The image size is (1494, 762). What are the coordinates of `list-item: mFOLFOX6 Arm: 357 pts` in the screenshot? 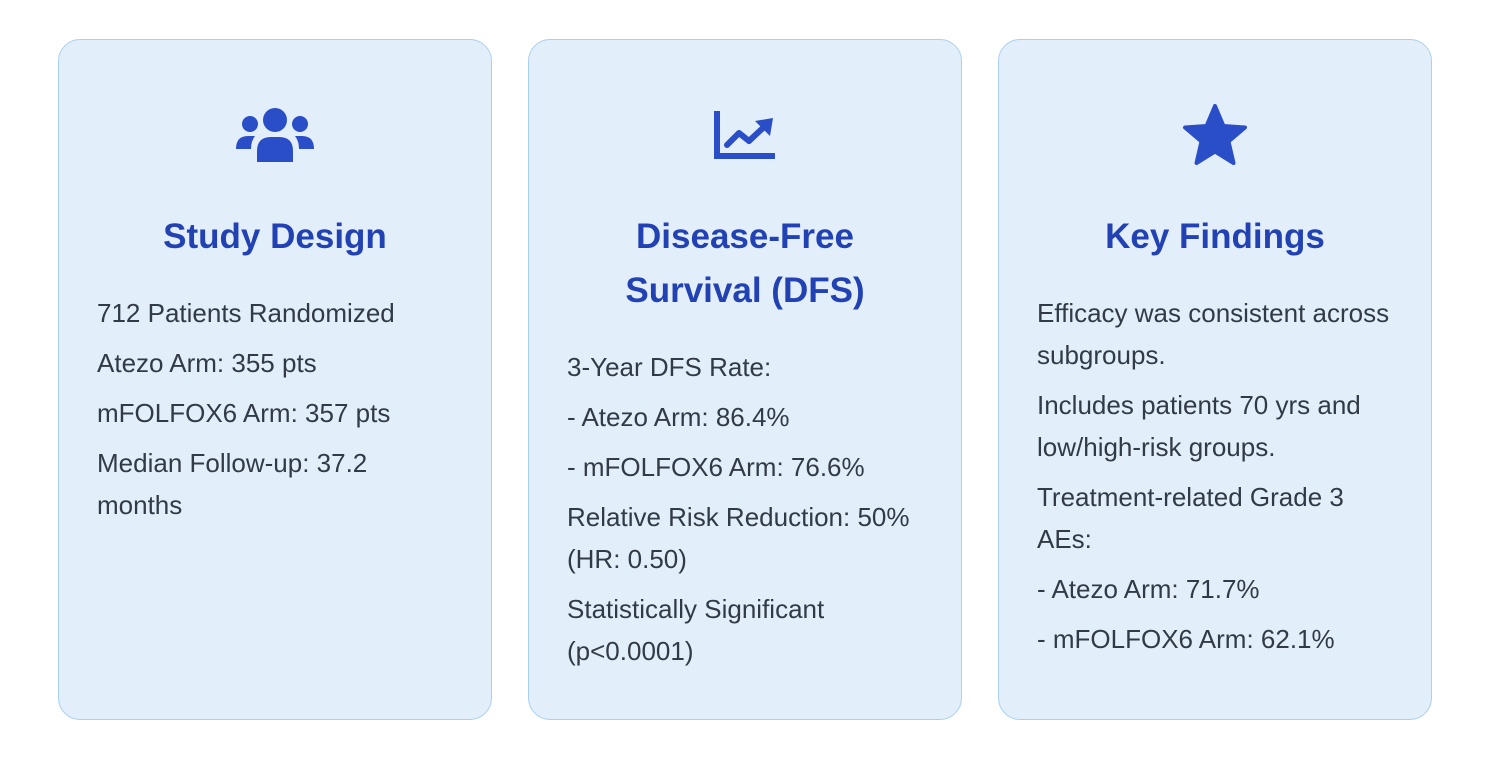 It's located at (244, 413).